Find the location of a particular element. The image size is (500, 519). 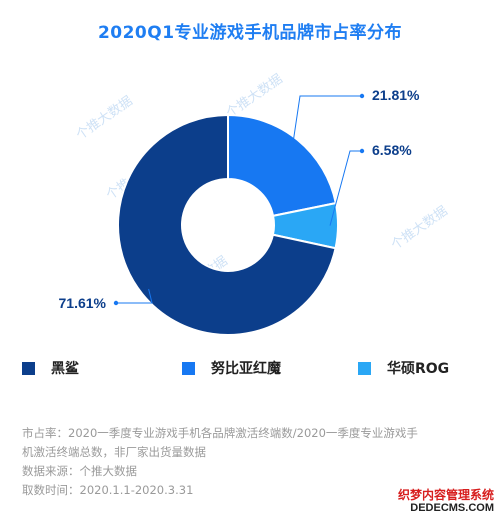

legend-item-rog: 华硕ROG is located at coordinates (403, 368).